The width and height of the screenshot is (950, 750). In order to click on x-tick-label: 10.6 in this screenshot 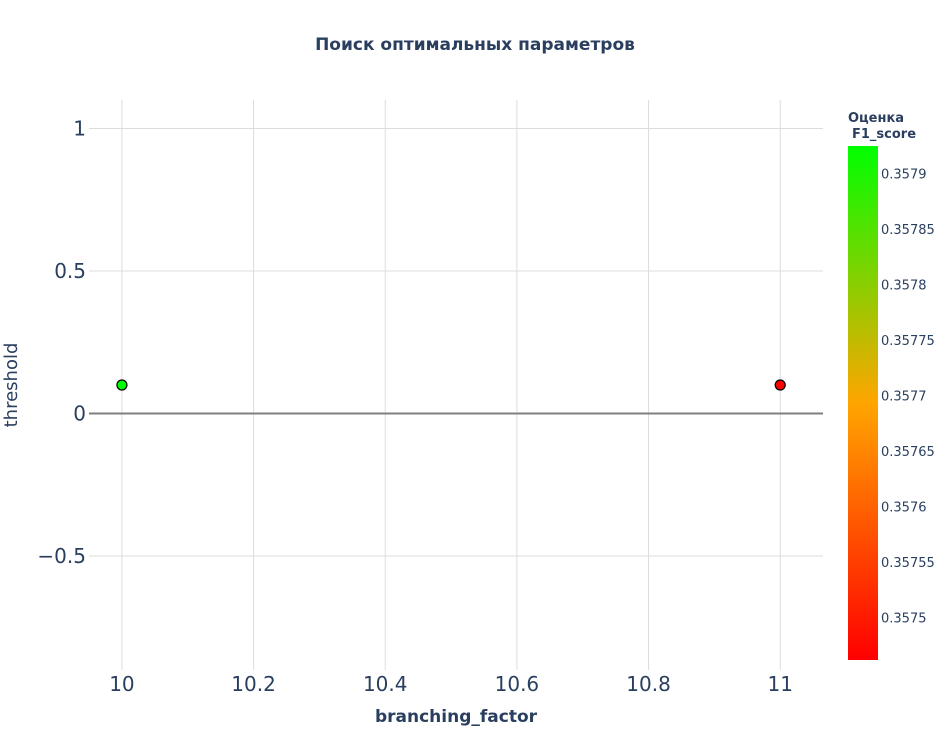, I will do `click(517, 684)`.